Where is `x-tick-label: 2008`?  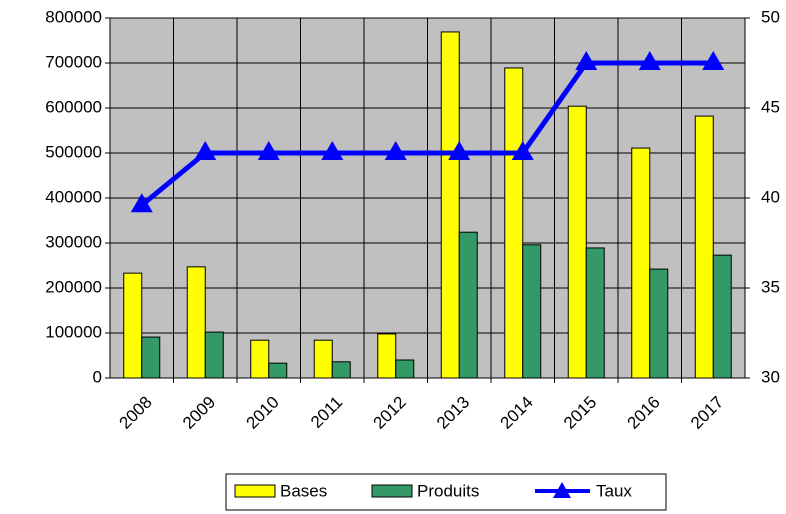 x-tick-label: 2008 is located at coordinates (136, 413).